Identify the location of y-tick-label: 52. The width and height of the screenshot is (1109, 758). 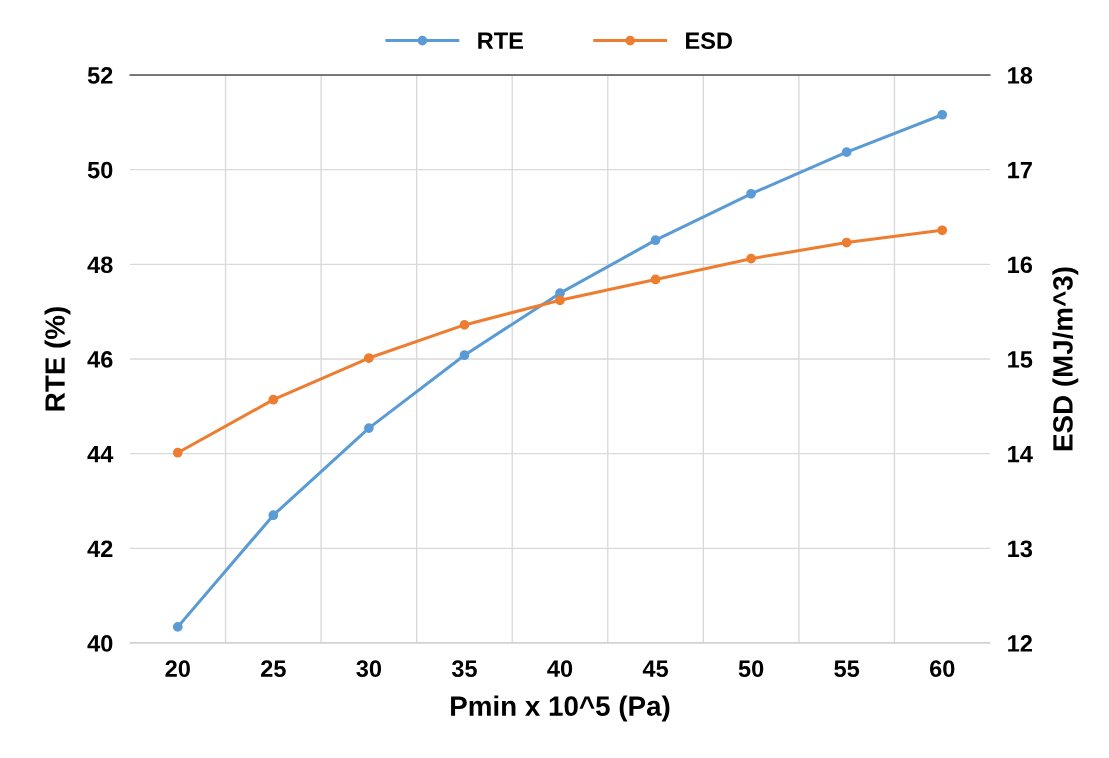
(100, 75).